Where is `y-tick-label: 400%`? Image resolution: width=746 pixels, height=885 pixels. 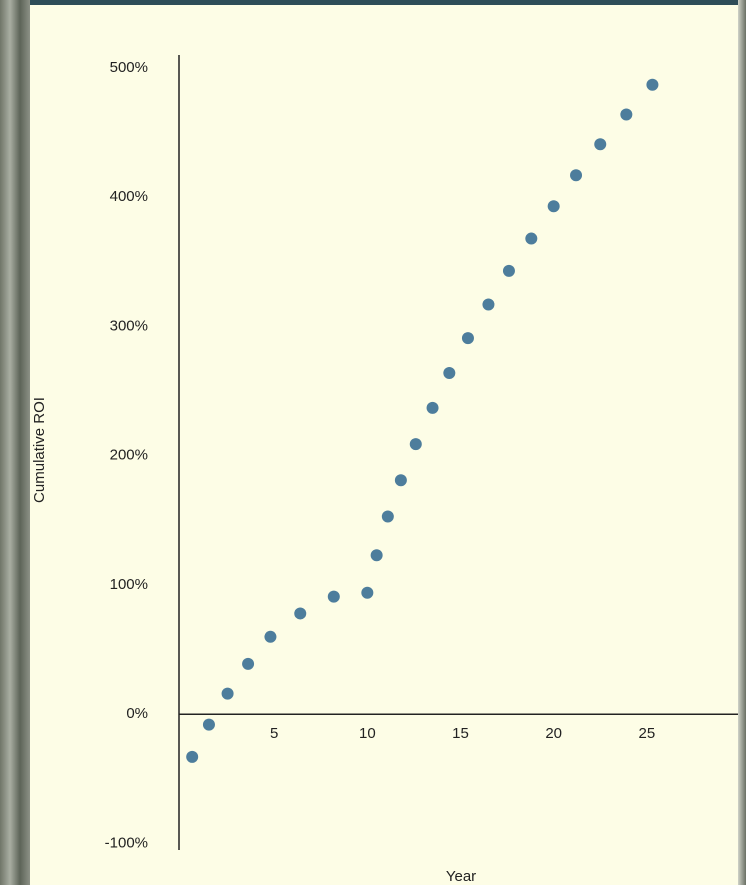
y-tick-label: 400% is located at coordinates (129, 196).